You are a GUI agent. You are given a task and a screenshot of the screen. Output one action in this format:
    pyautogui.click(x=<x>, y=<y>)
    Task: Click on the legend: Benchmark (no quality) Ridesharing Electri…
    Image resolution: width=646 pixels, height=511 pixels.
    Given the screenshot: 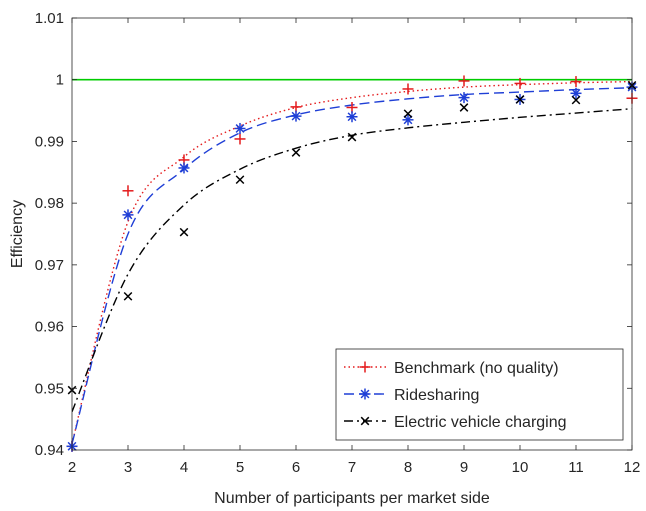 What is the action you would take?
    pyautogui.click(x=479, y=394)
    